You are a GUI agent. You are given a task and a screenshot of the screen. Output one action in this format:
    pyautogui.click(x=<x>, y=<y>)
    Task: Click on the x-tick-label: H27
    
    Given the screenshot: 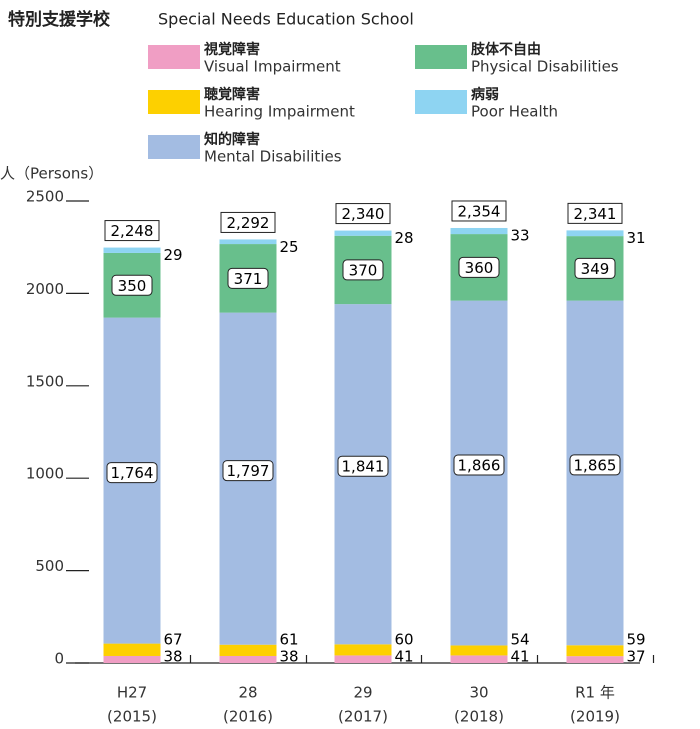 What is the action you would take?
    pyautogui.click(x=132, y=693)
    